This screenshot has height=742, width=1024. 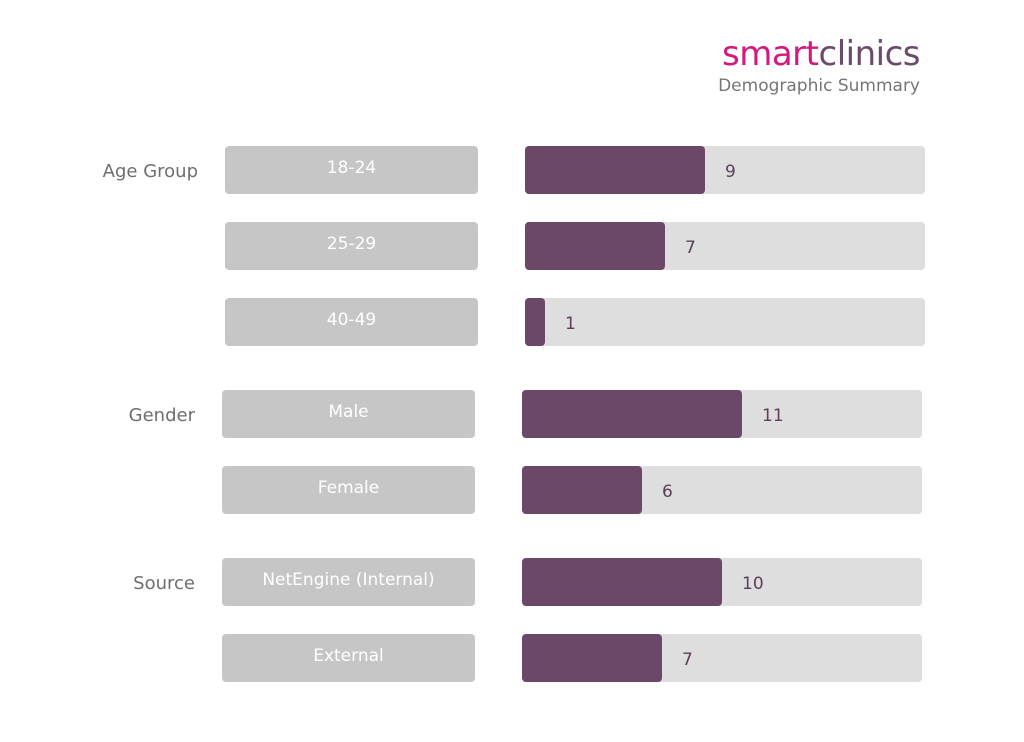 What do you see at coordinates (348, 658) in the screenshot?
I see `category-label: External` at bounding box center [348, 658].